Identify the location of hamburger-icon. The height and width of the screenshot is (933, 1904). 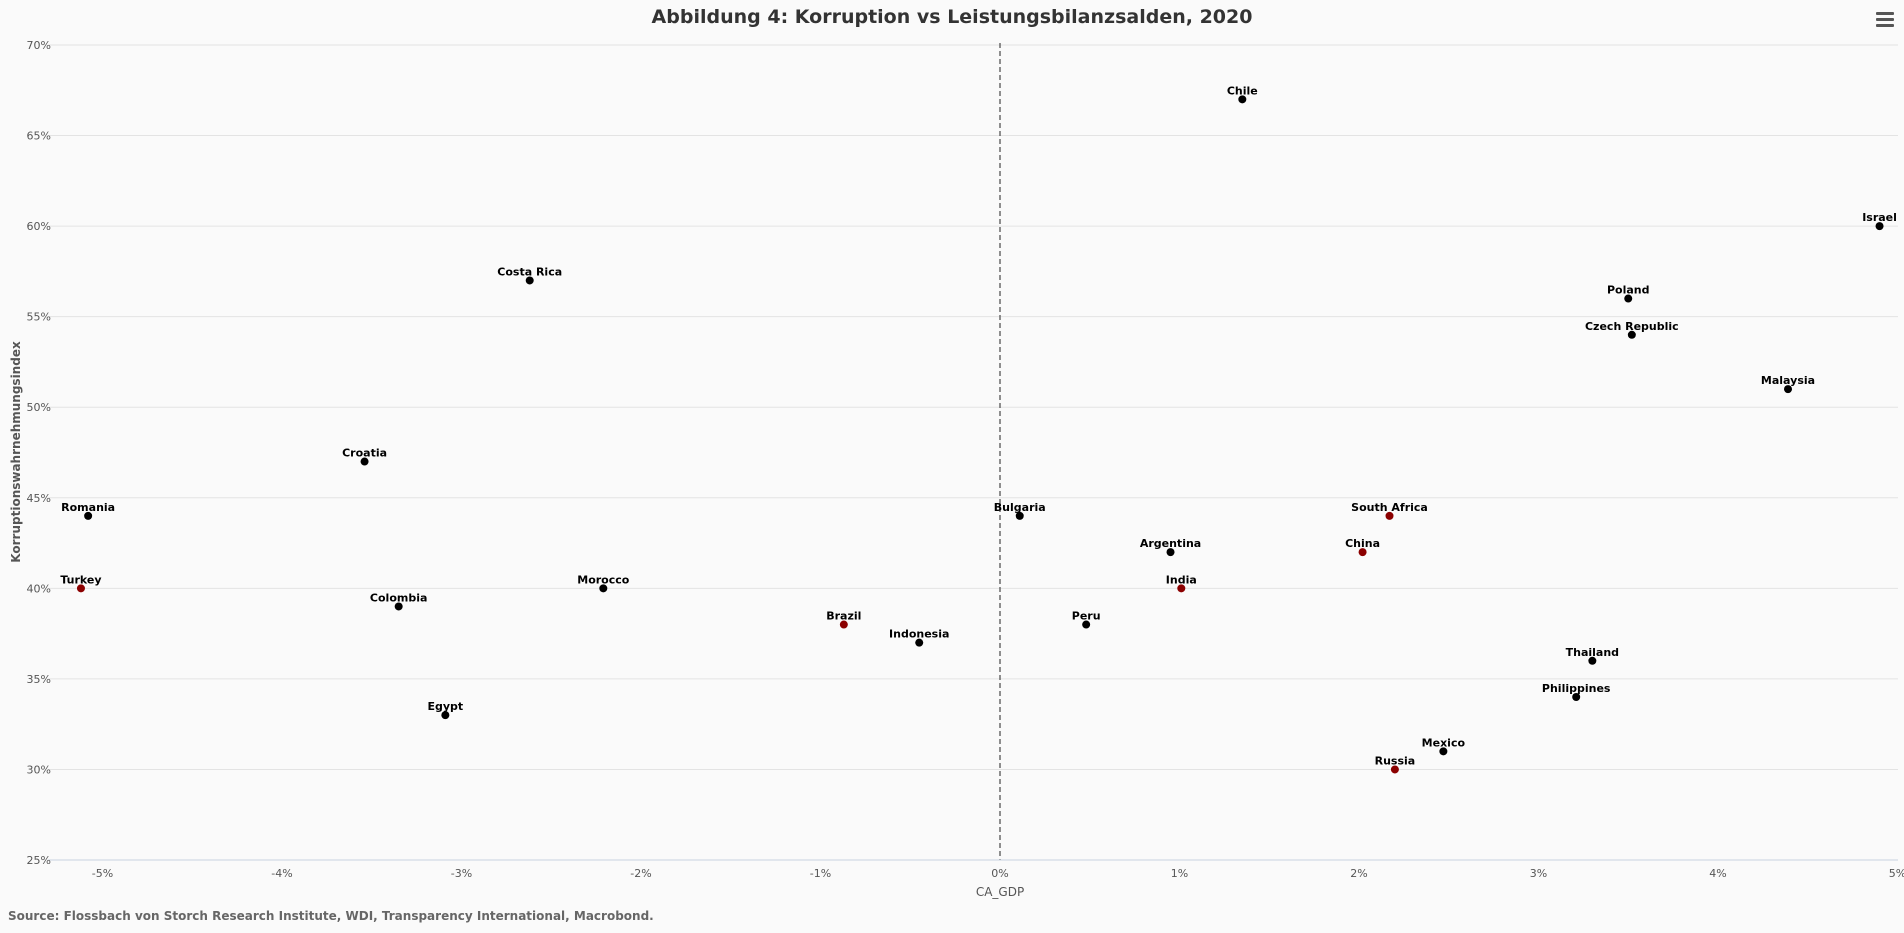
(1885, 13).